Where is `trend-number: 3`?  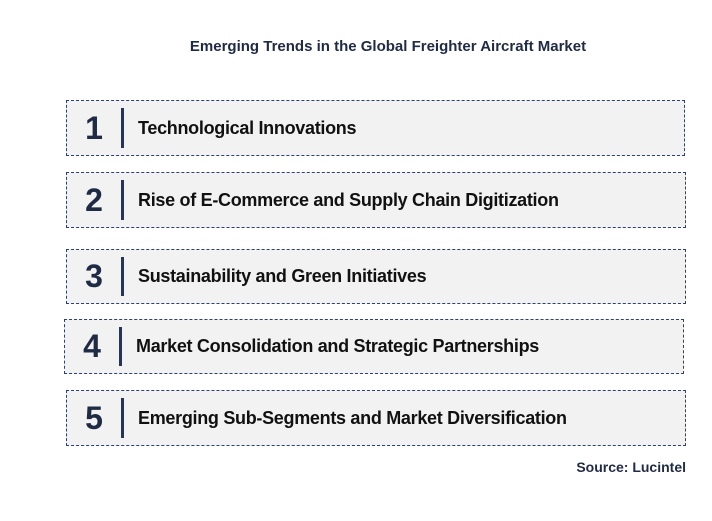 trend-number: 3 is located at coordinates (94, 276).